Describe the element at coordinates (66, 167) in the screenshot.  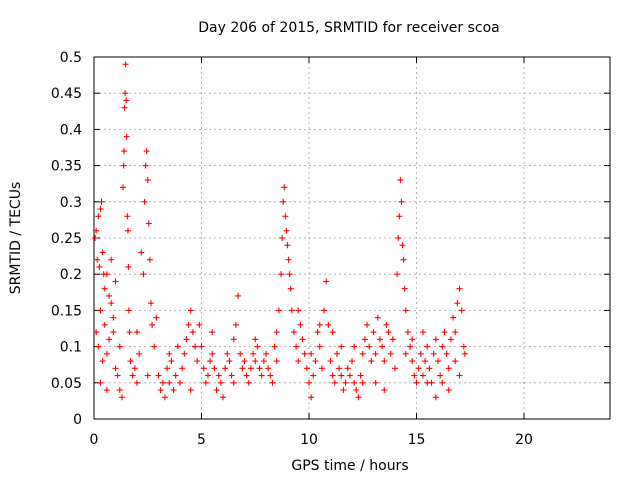
I see `y-tick-label: 0.35` at that location.